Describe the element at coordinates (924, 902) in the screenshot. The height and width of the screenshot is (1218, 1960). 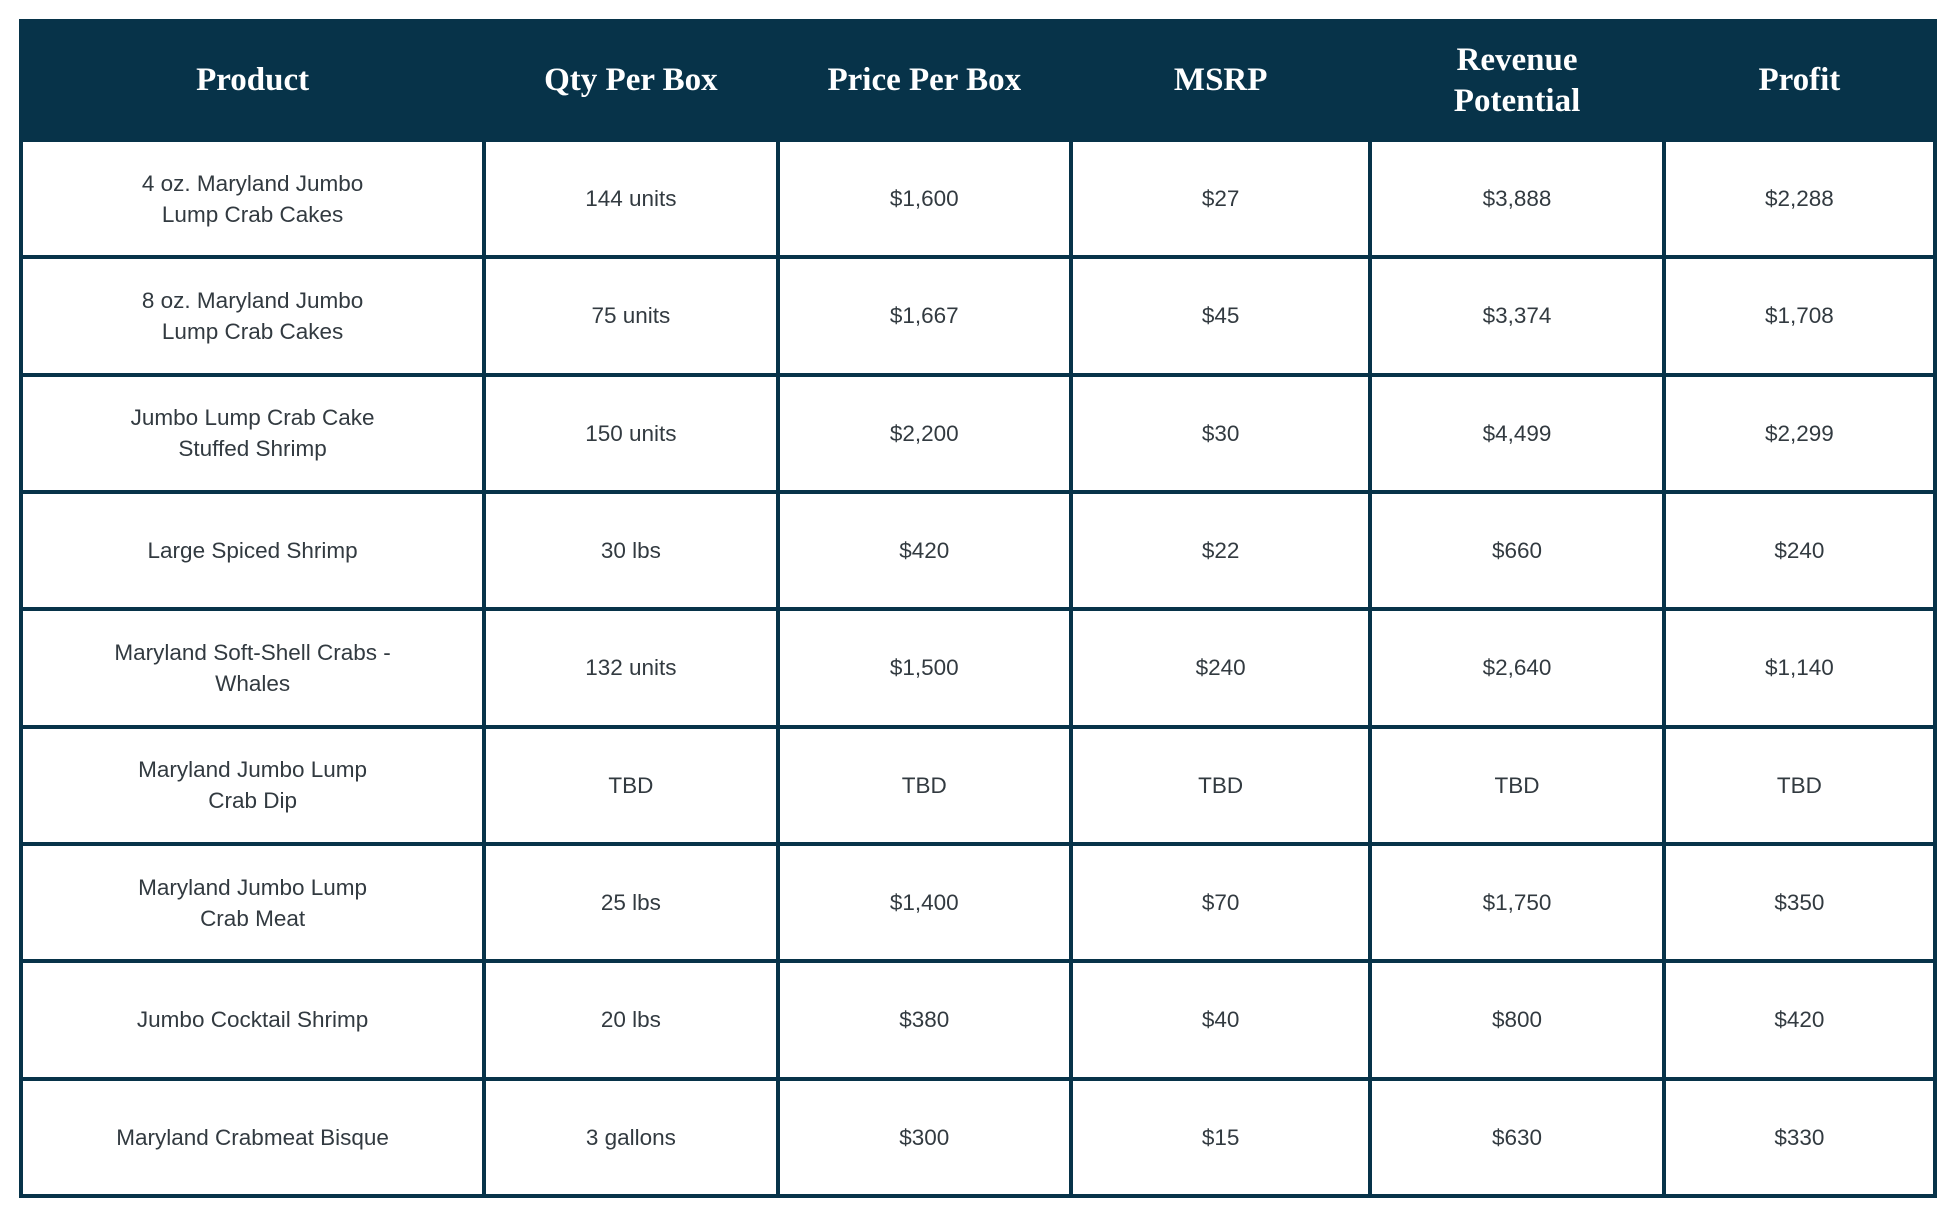
I see `value-cell: $1,400` at that location.